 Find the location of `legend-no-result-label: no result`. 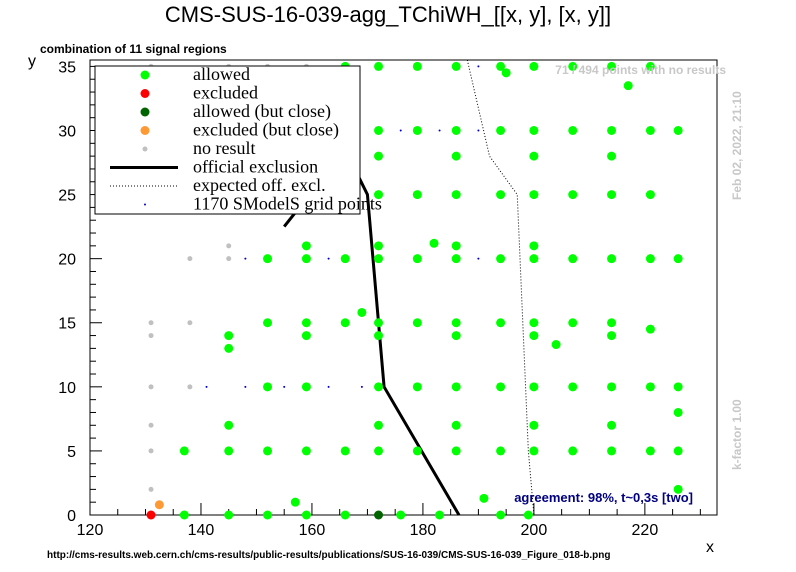

legend-no-result-label: no result is located at coordinates (224, 148).